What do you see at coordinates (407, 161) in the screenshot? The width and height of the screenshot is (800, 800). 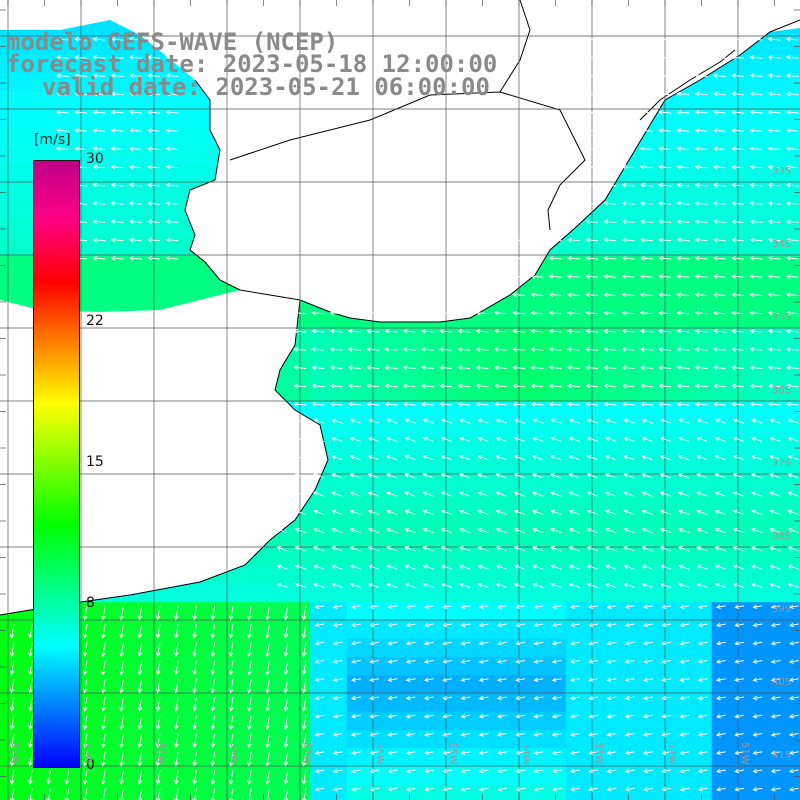 I see `coastline-border-uruguay` at bounding box center [407, 161].